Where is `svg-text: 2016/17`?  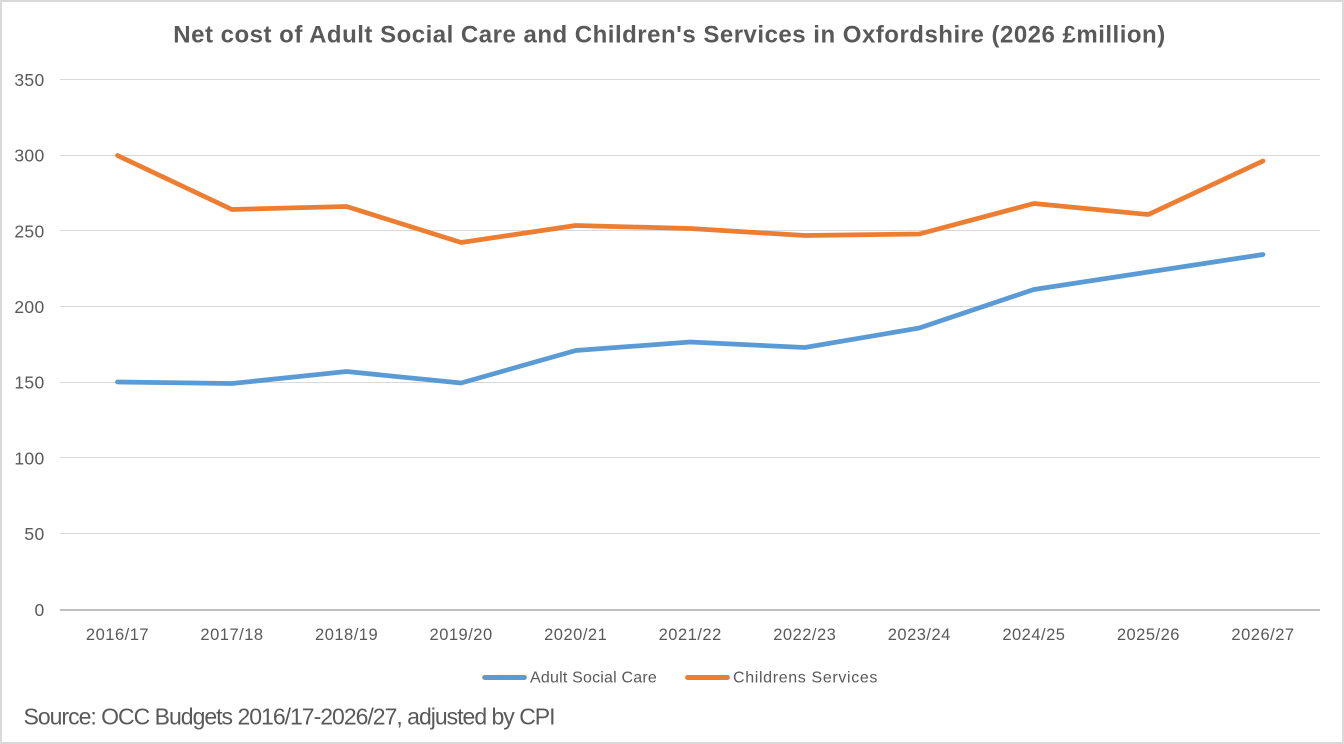 svg-text: 2016/17 is located at coordinates (117, 635).